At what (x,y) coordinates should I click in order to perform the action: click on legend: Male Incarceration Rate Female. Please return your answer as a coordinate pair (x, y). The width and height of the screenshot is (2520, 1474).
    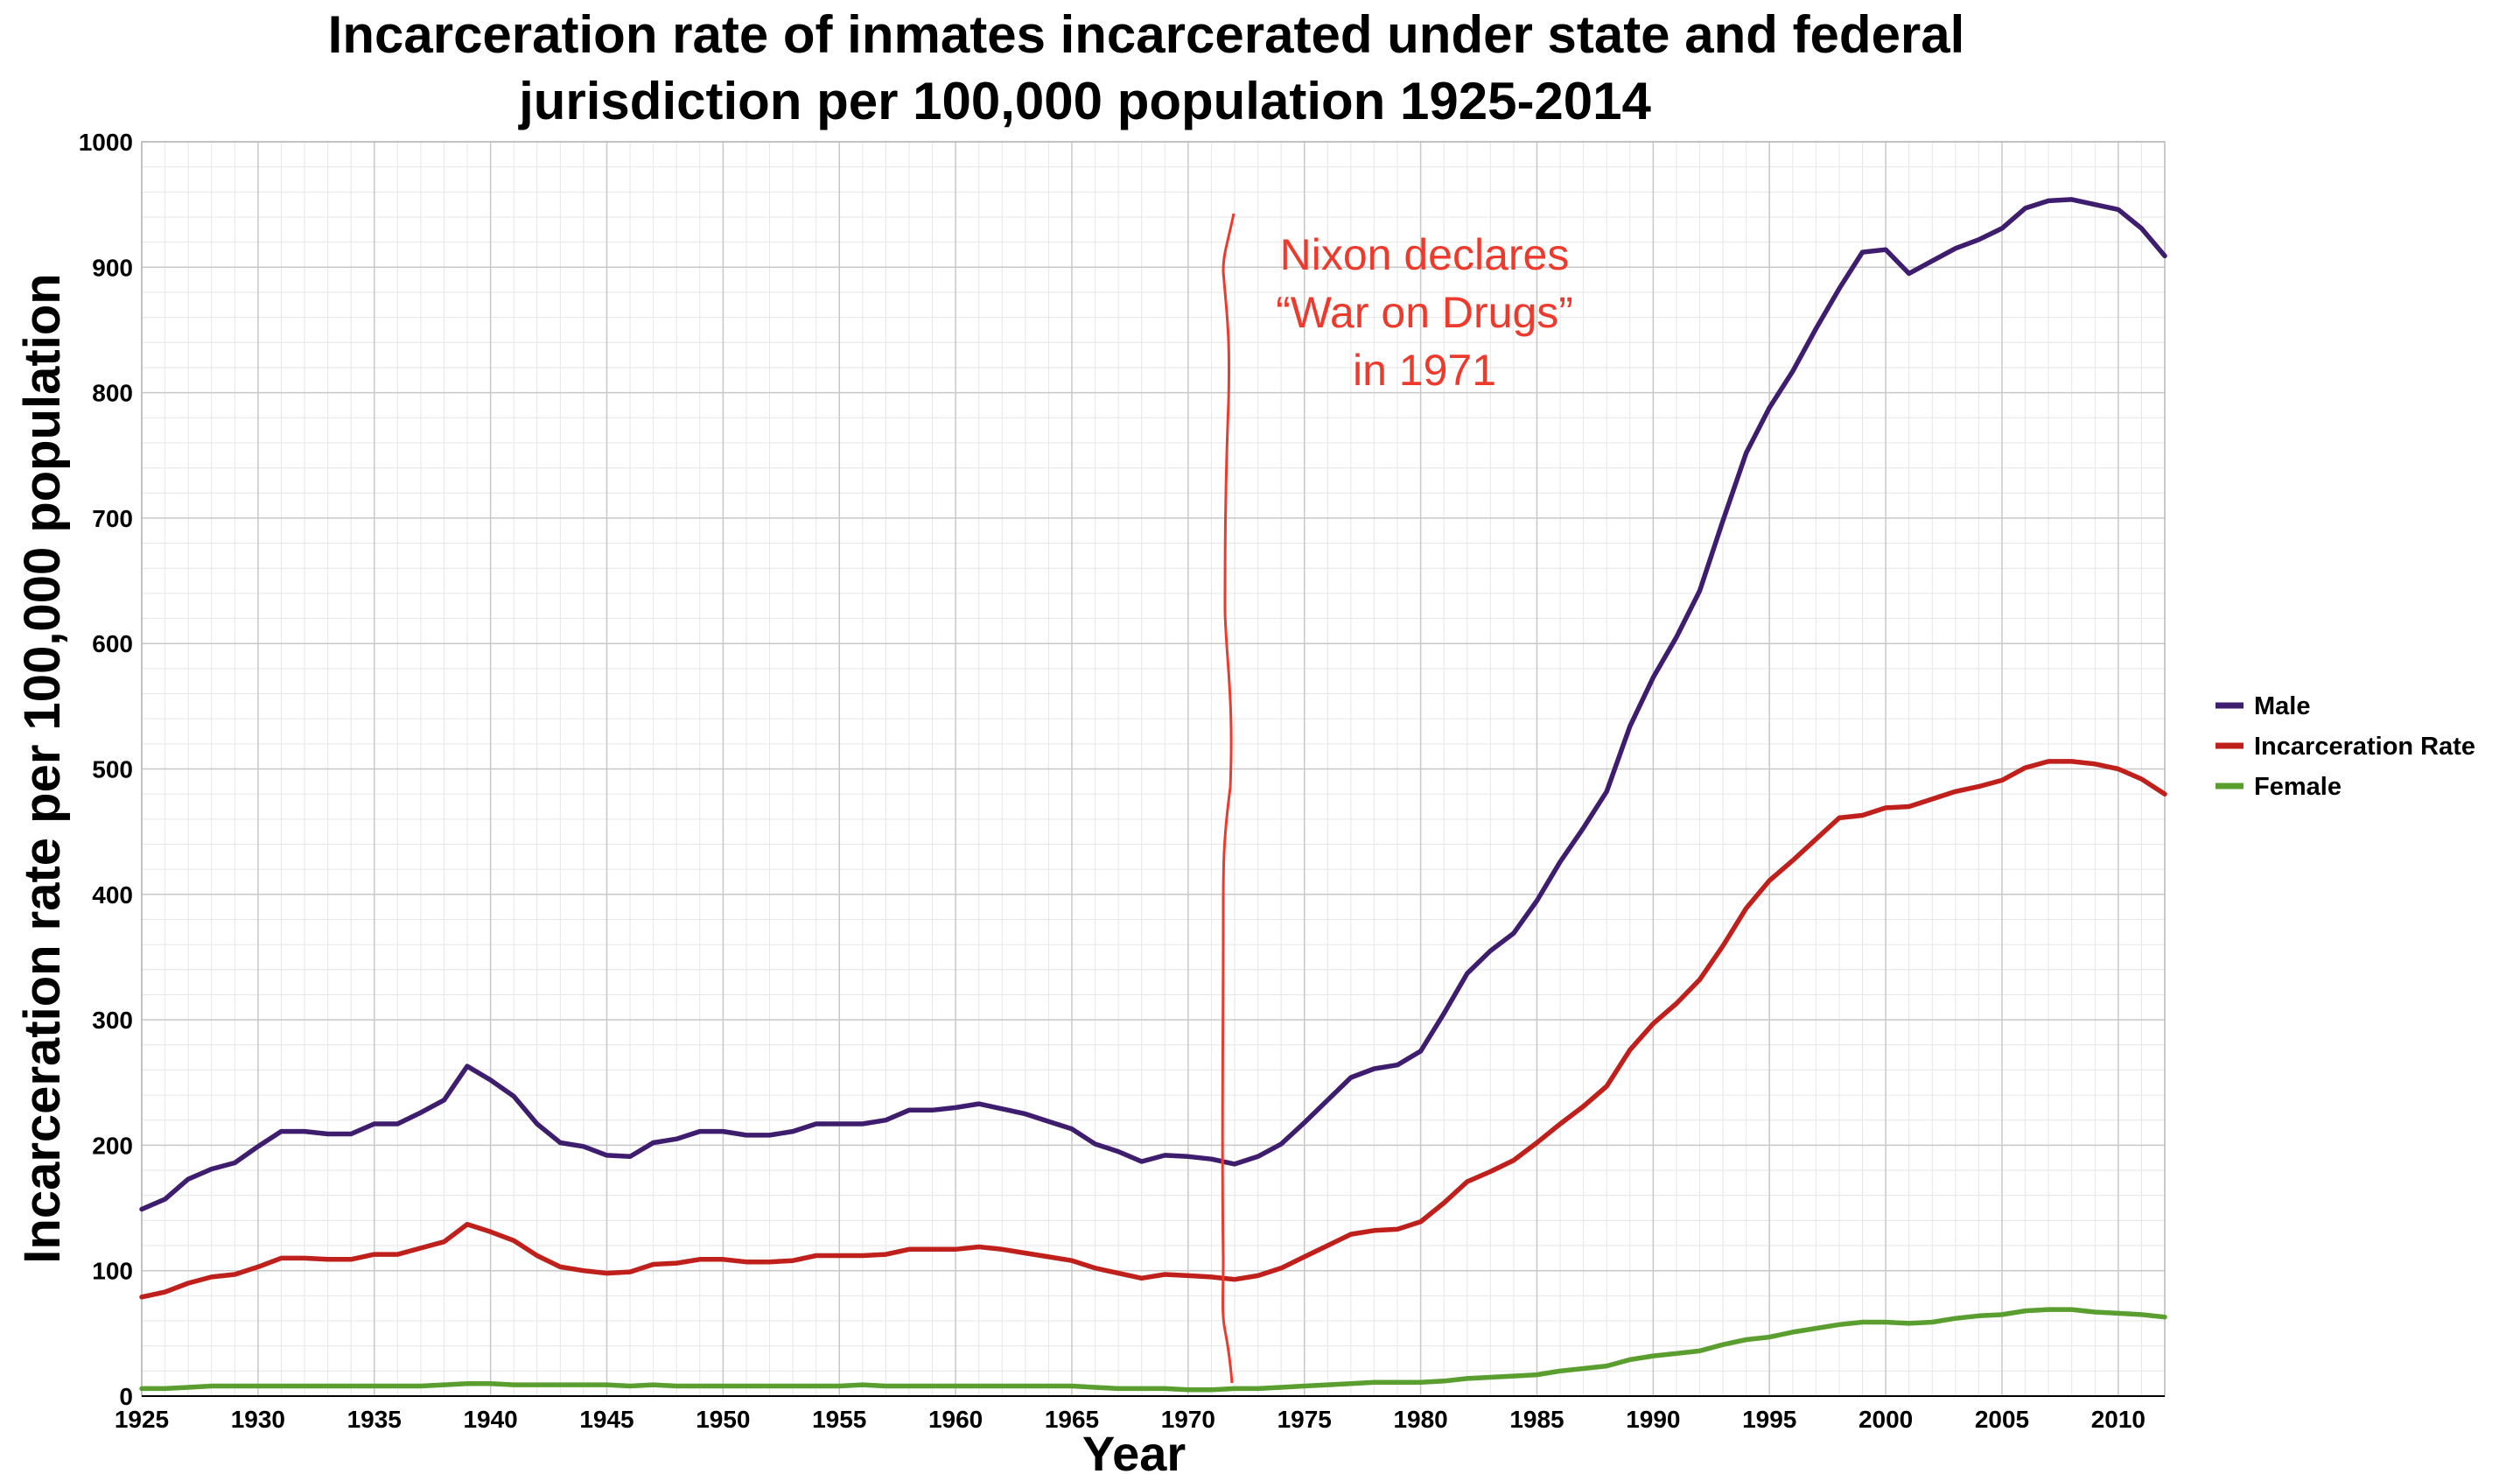
    Looking at the image, I should click on (2345, 746).